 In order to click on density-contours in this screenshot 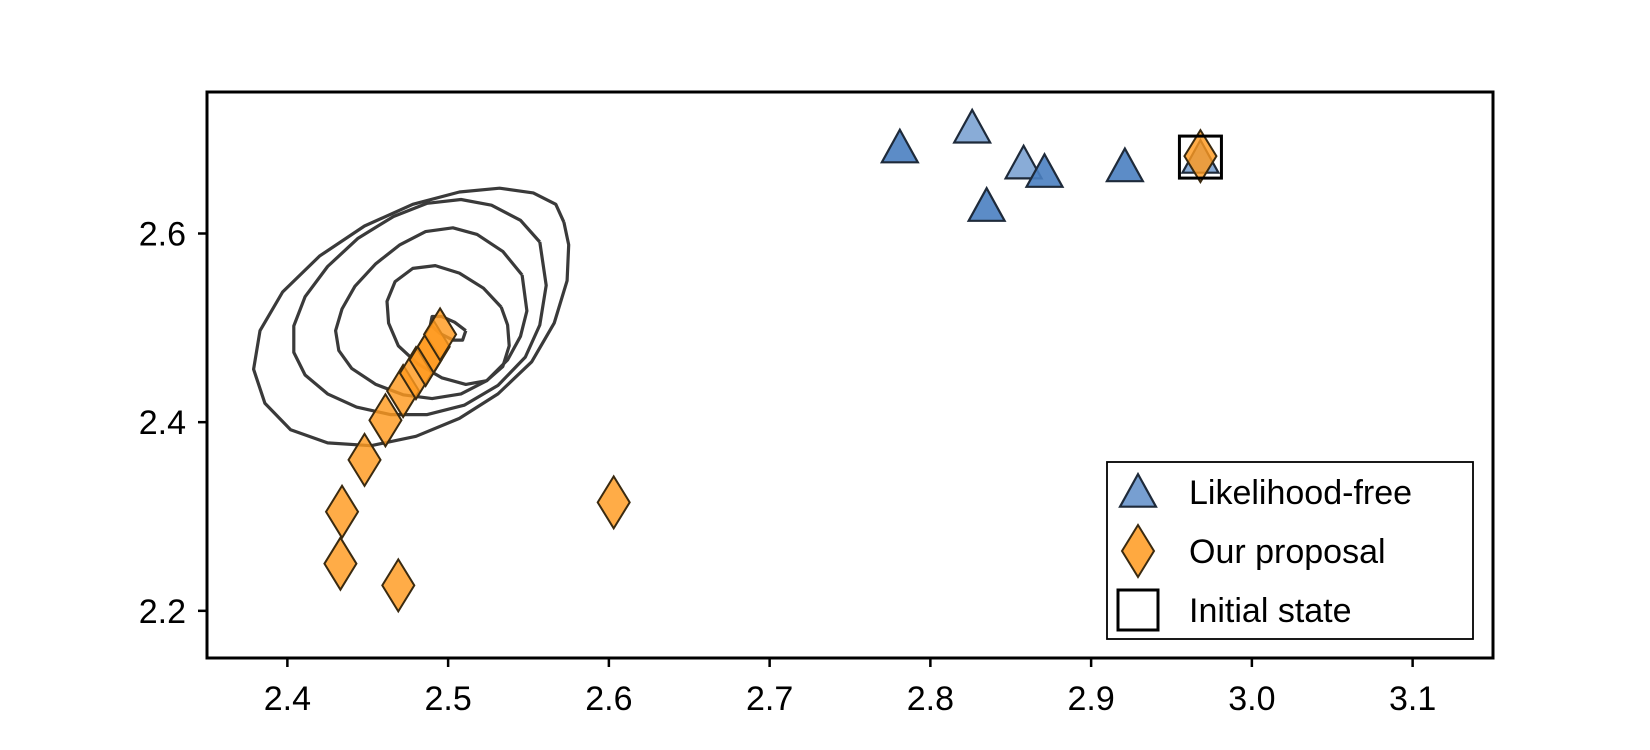, I will do `click(411, 317)`.